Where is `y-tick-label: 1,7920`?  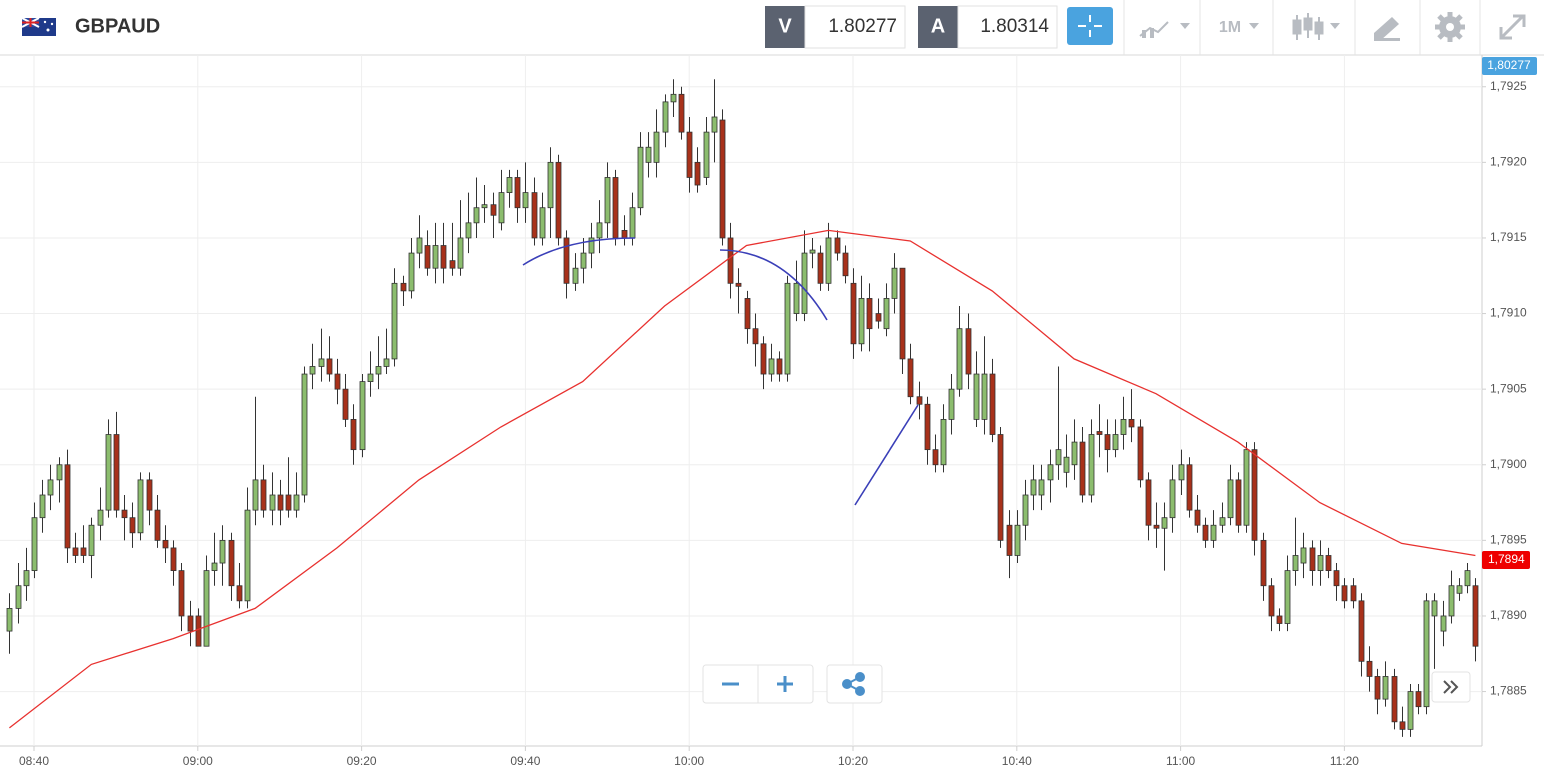
y-tick-label: 1,7920 is located at coordinates (1508, 162).